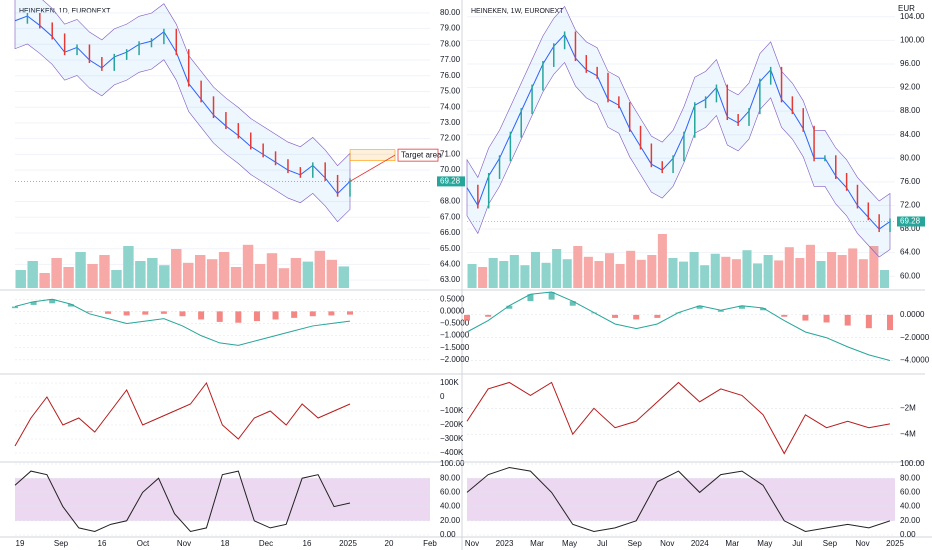 The width and height of the screenshot is (932, 550). I want to click on y-tick-label: 68.00, so click(910, 228).